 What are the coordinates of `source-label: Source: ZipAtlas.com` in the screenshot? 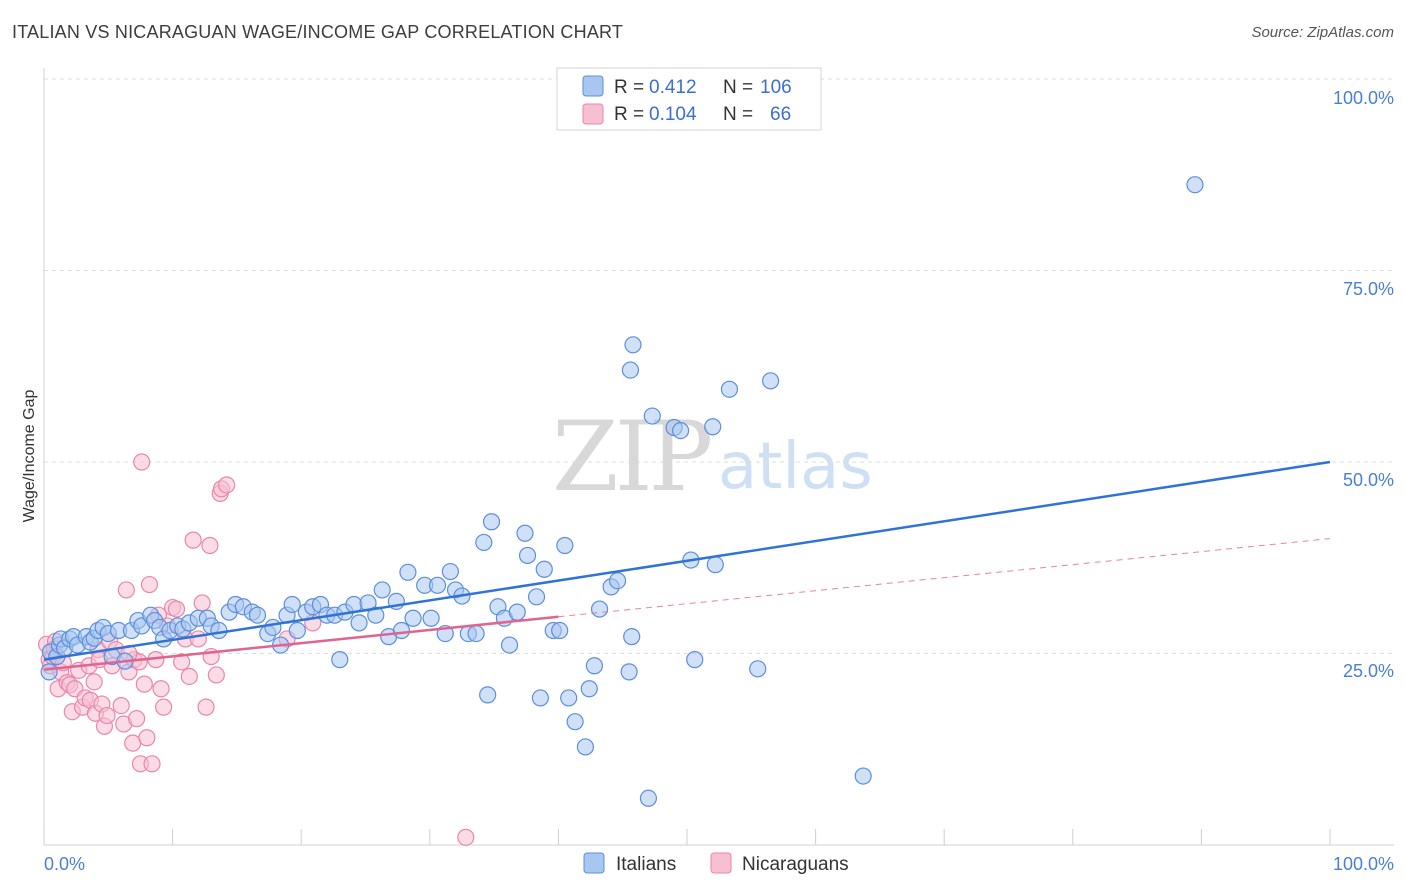 It's located at (1322, 32).